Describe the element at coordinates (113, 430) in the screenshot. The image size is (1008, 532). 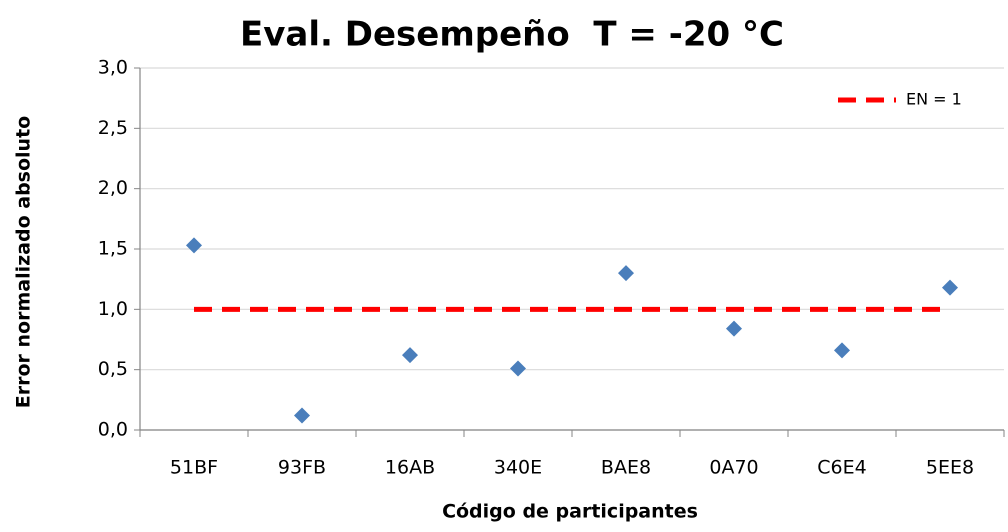
I see `y-tick-label: 0,0` at that location.